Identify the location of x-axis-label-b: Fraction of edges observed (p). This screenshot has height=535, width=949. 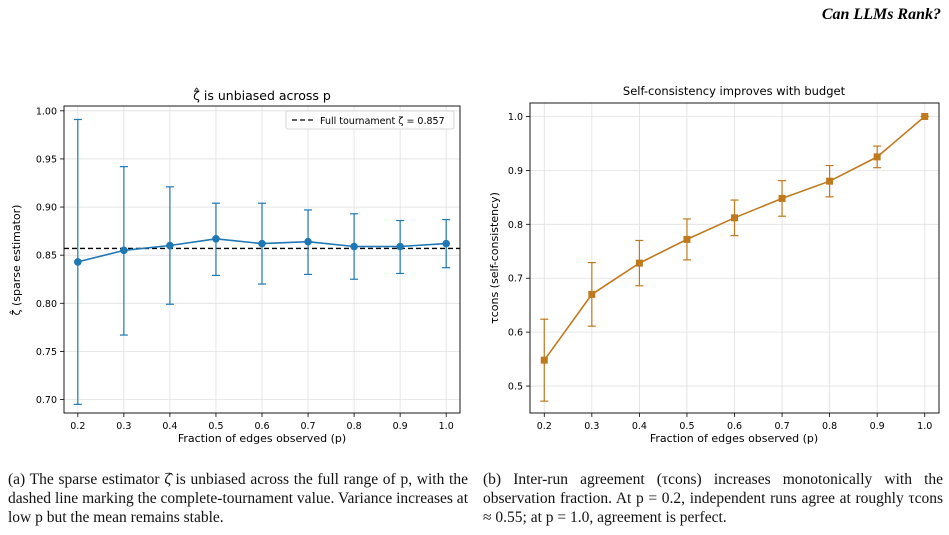
(734, 438).